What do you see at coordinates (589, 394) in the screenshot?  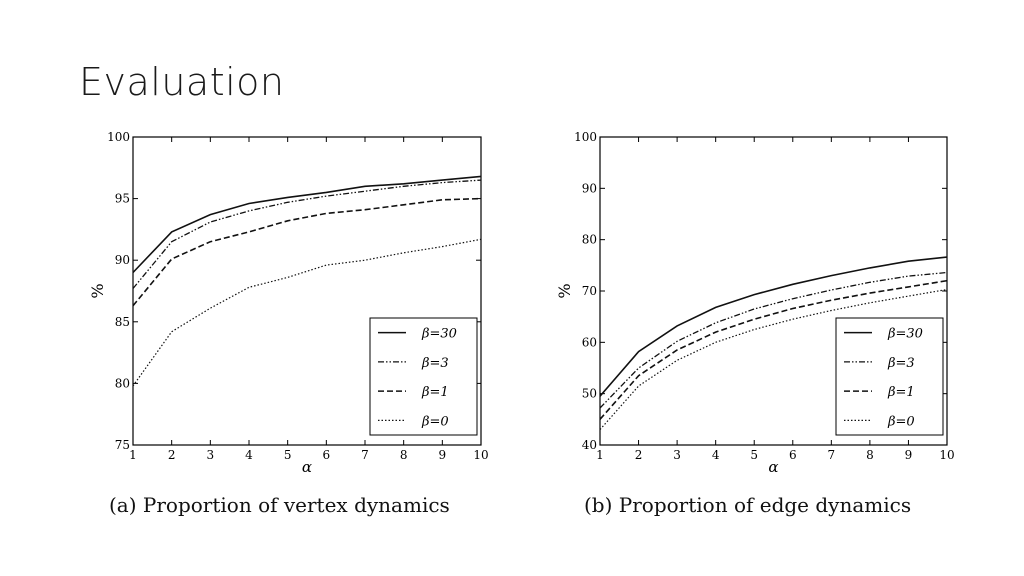 I see `y-tick-label: 50` at bounding box center [589, 394].